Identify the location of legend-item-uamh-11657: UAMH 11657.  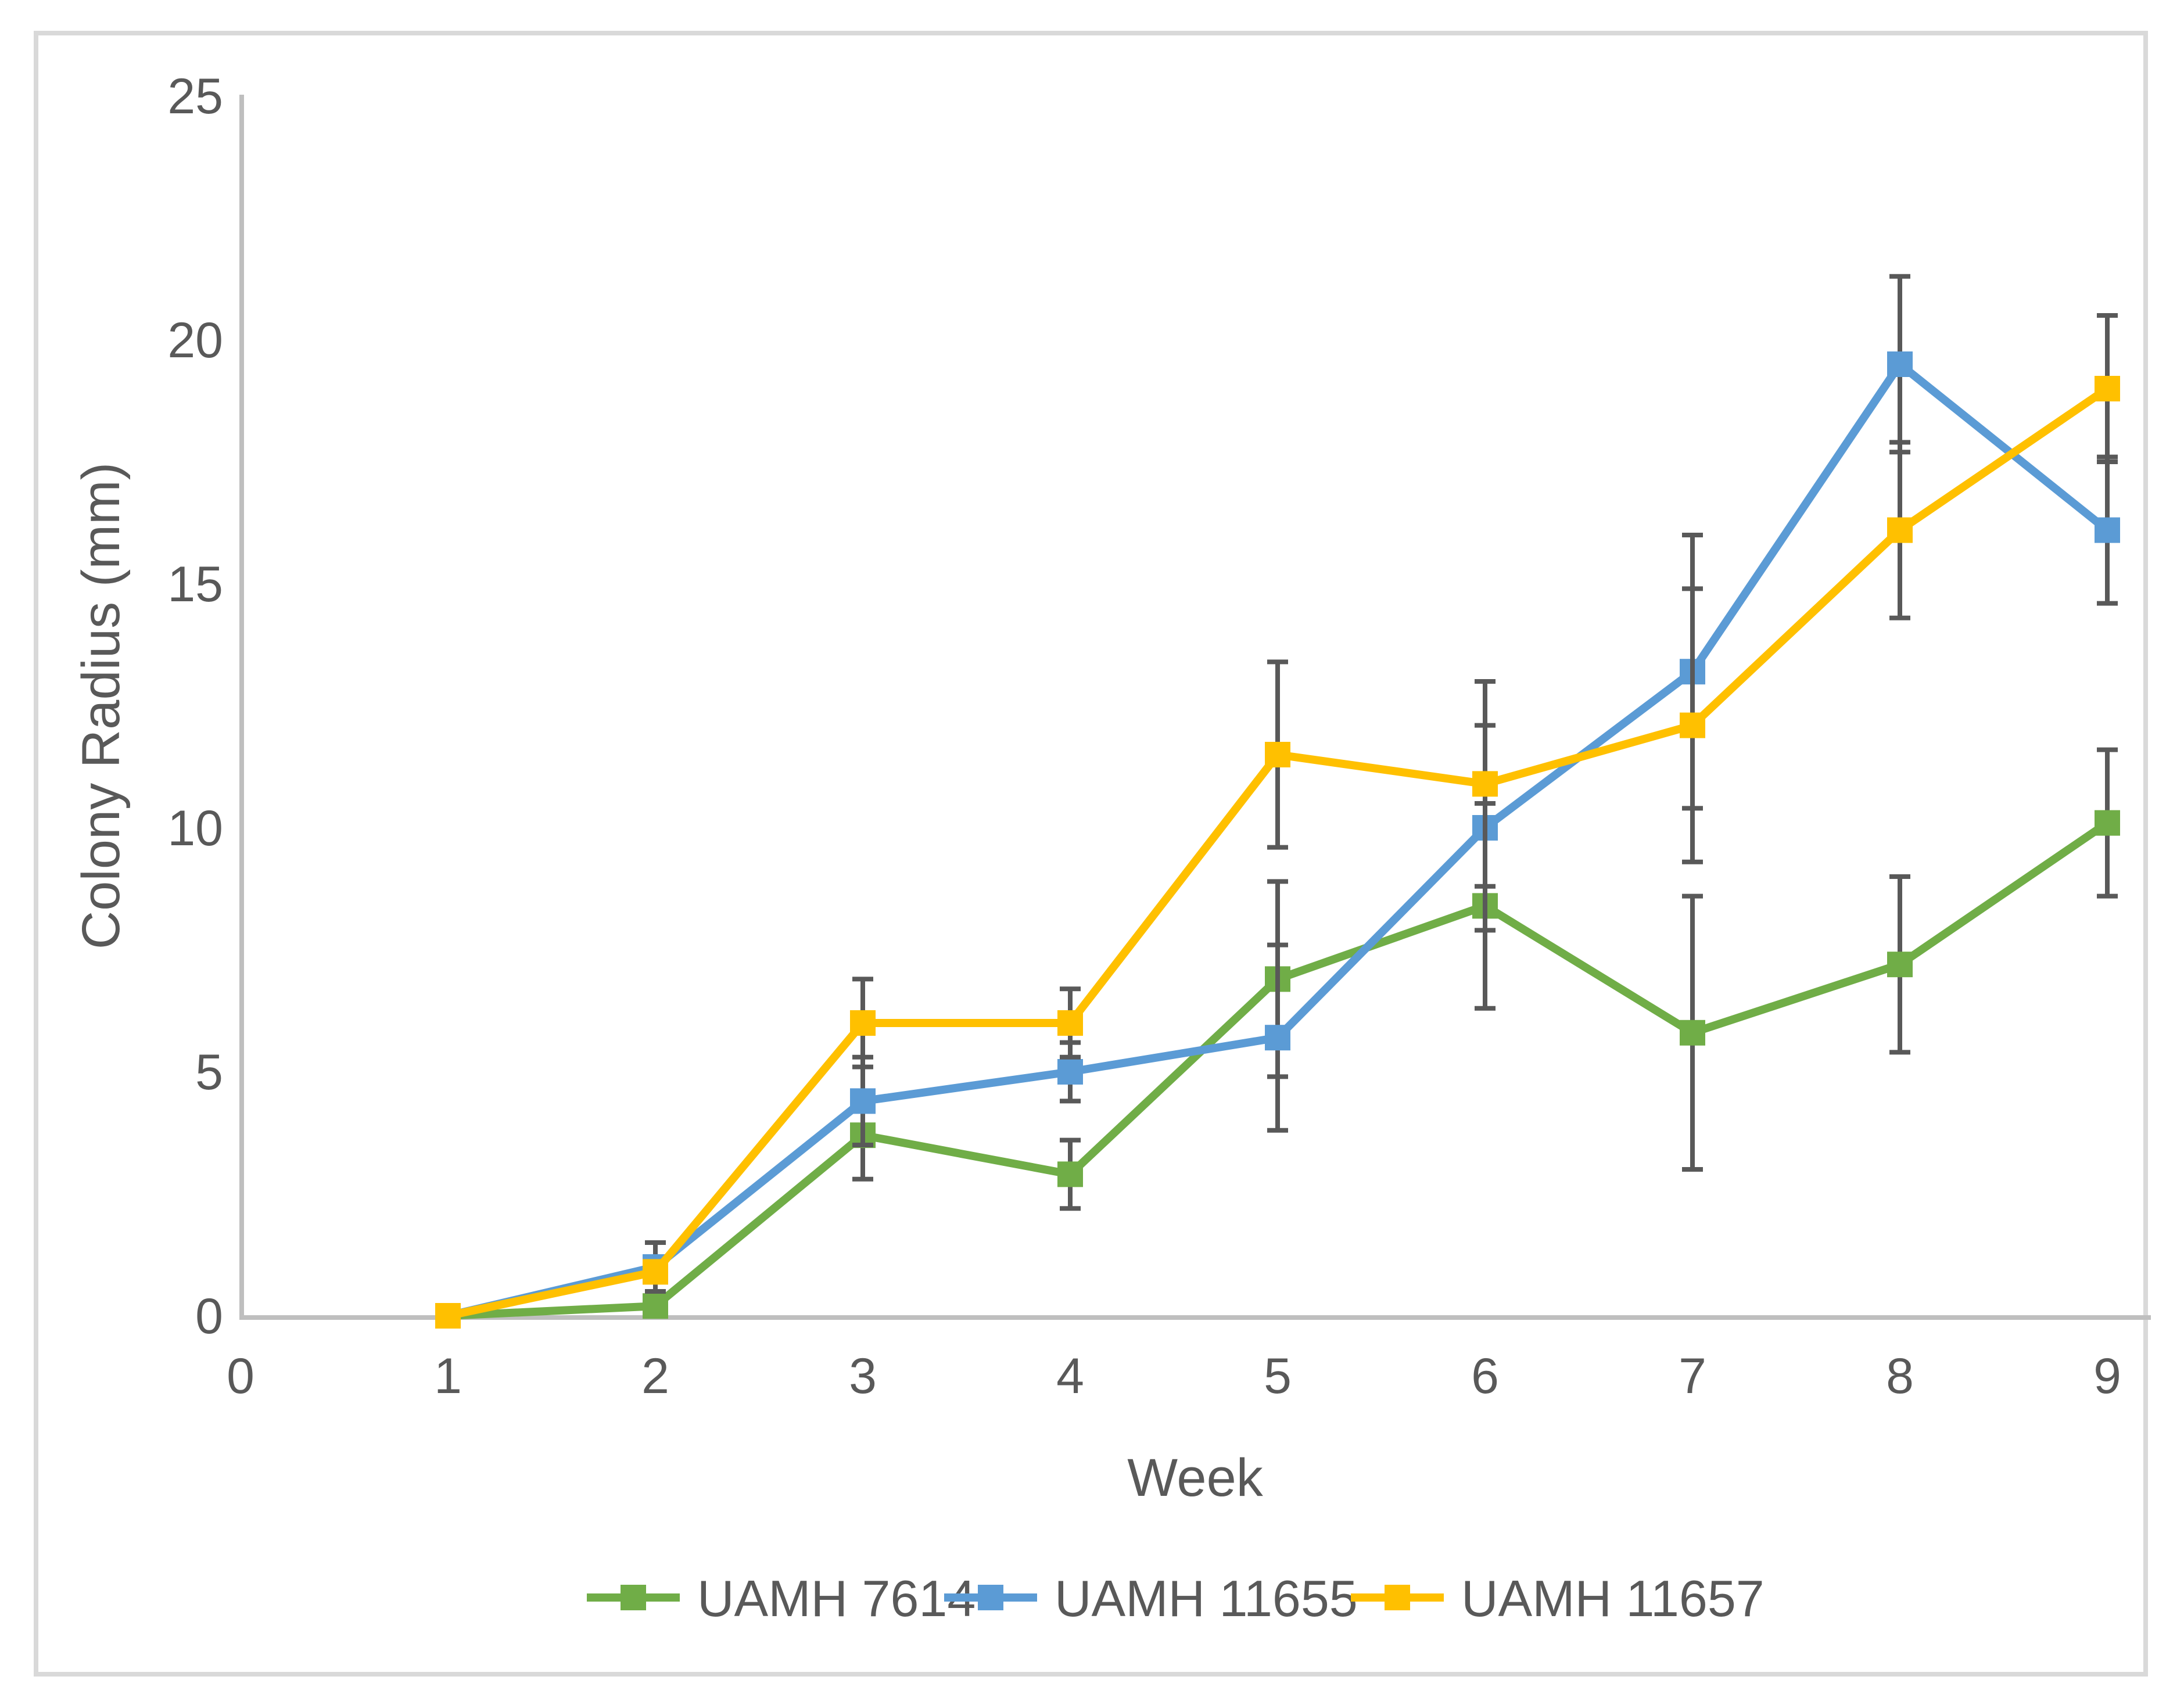
(1558, 1598).